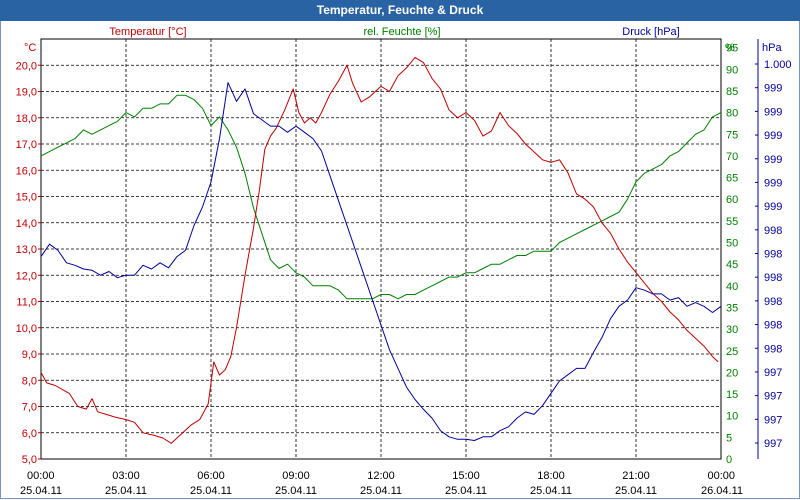 This screenshot has height=500, width=800. Describe the element at coordinates (466, 476) in the screenshot. I see `time-tick-label: 15:00` at that location.